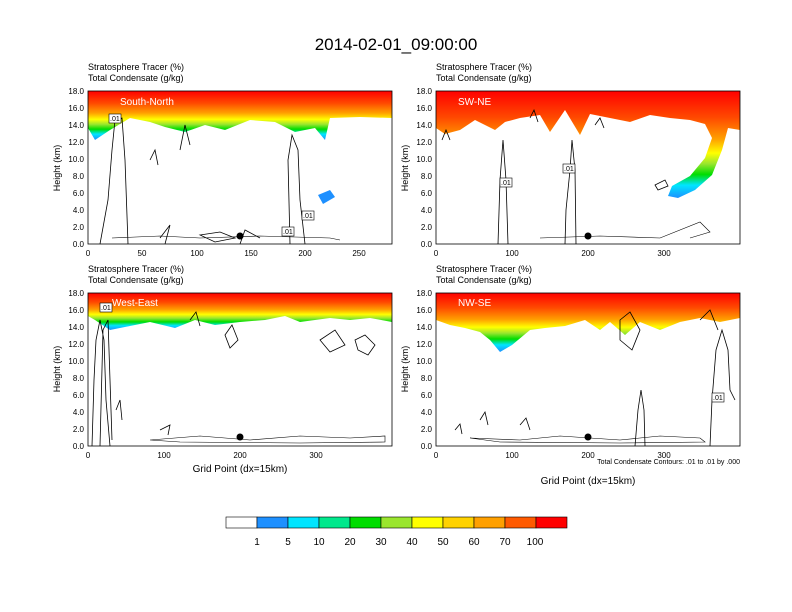  What do you see at coordinates (474, 102) in the screenshot?
I see `cross-section-name: SW-NE` at bounding box center [474, 102].